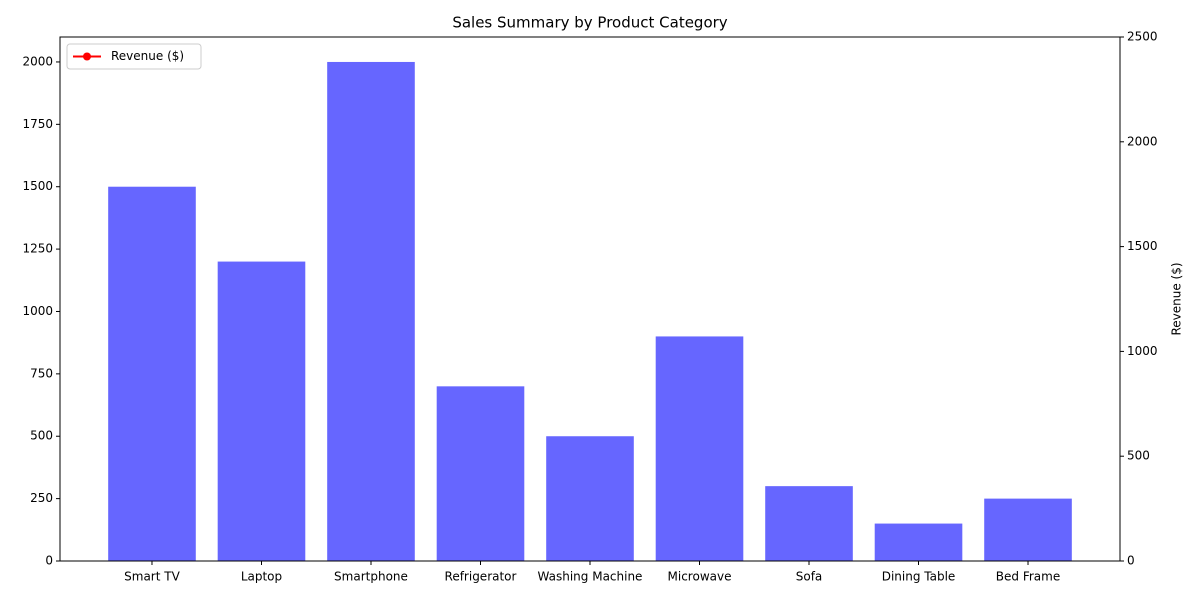  I want to click on x-tick-label: Dining Table, so click(919, 577).